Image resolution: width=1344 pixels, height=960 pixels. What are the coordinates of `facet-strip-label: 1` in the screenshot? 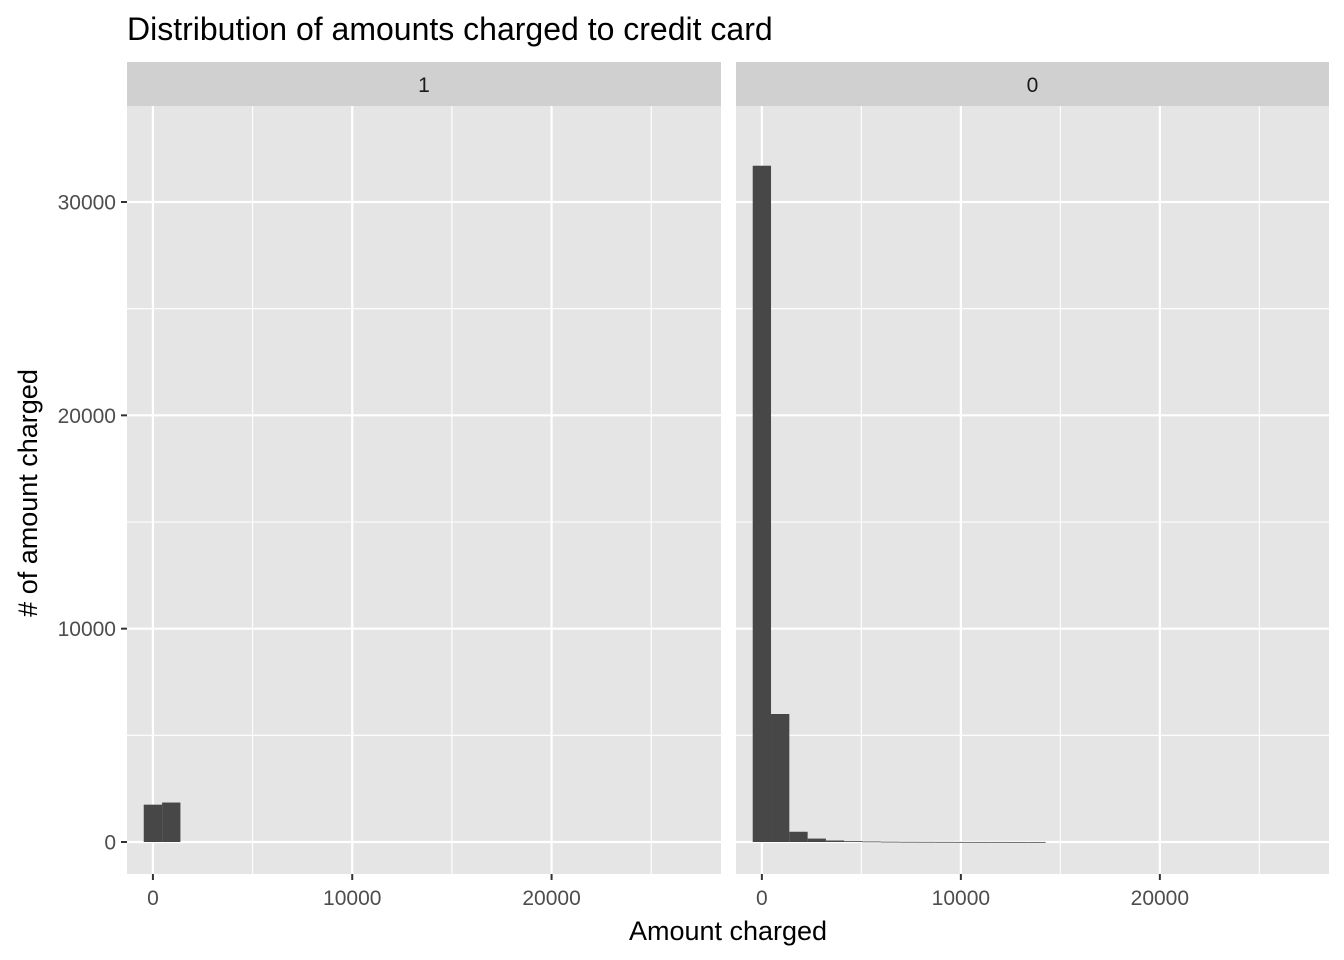 It's located at (424, 85).